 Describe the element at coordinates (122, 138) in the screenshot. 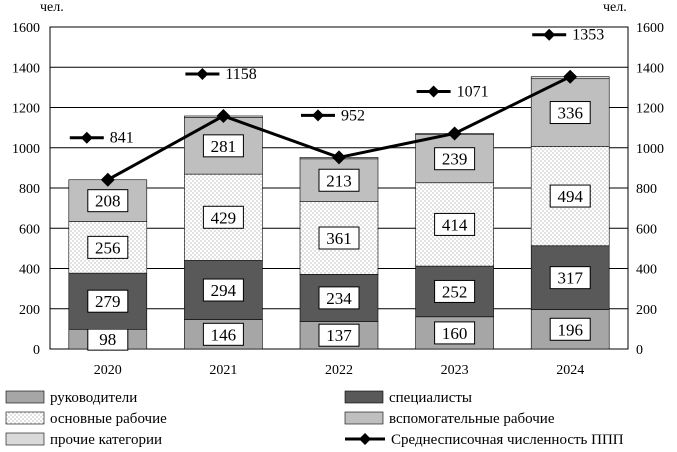

I see `line-value-label: 841` at that location.